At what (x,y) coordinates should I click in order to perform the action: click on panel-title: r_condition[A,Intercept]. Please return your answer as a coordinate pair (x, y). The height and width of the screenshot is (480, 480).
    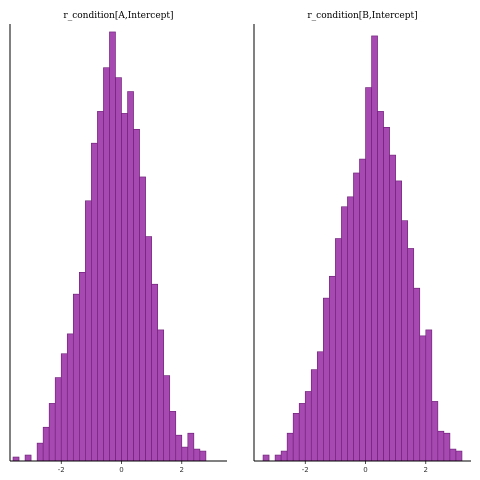
    Looking at the image, I should click on (118, 16).